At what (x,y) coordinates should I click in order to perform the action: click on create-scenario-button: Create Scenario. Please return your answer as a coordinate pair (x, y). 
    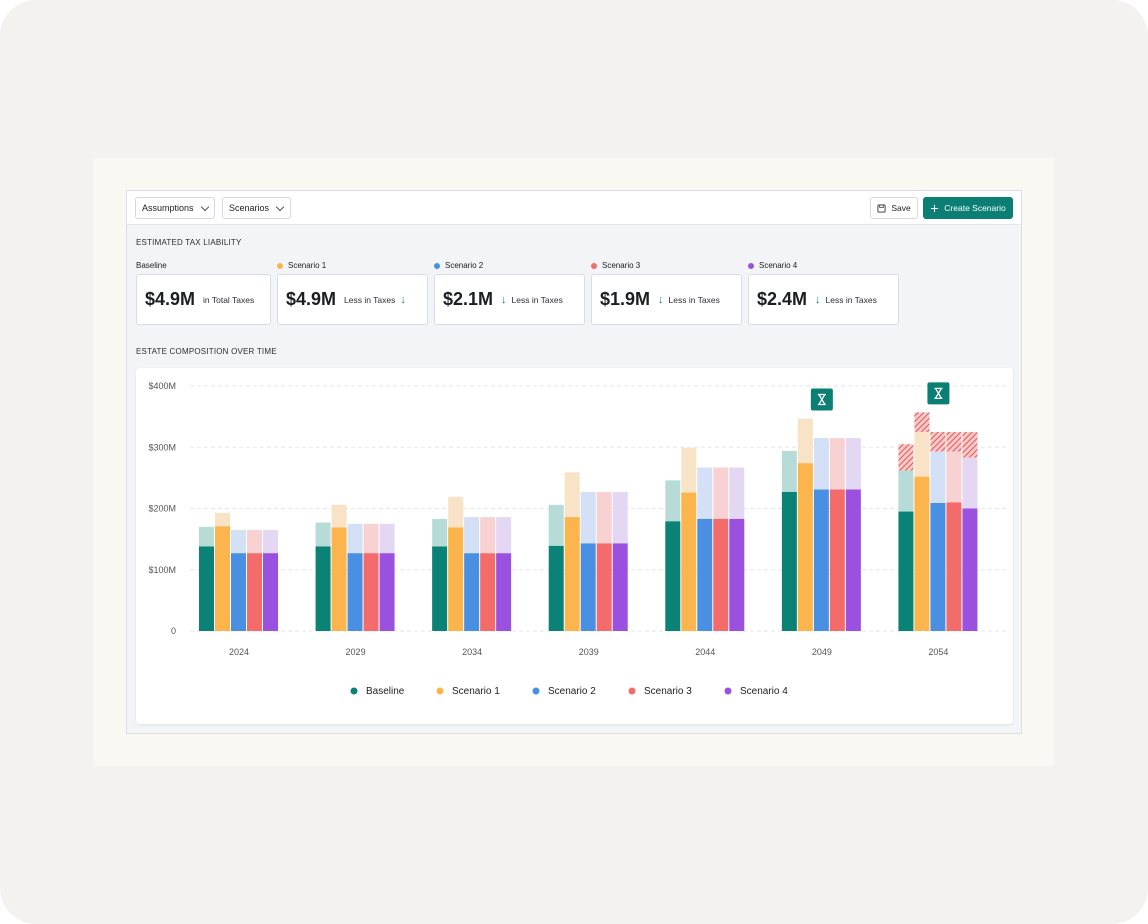
    Looking at the image, I should click on (968, 208).